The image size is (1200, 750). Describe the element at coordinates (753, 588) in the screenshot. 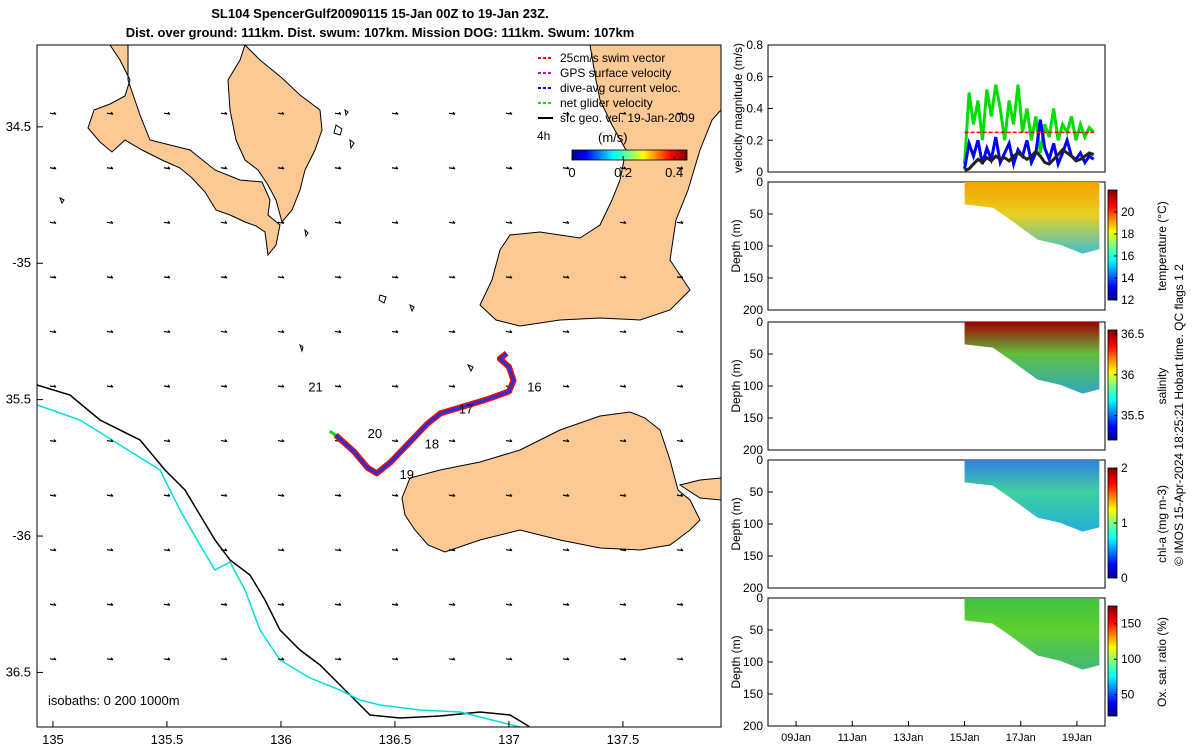

I see `depth-tick-label: 200` at that location.